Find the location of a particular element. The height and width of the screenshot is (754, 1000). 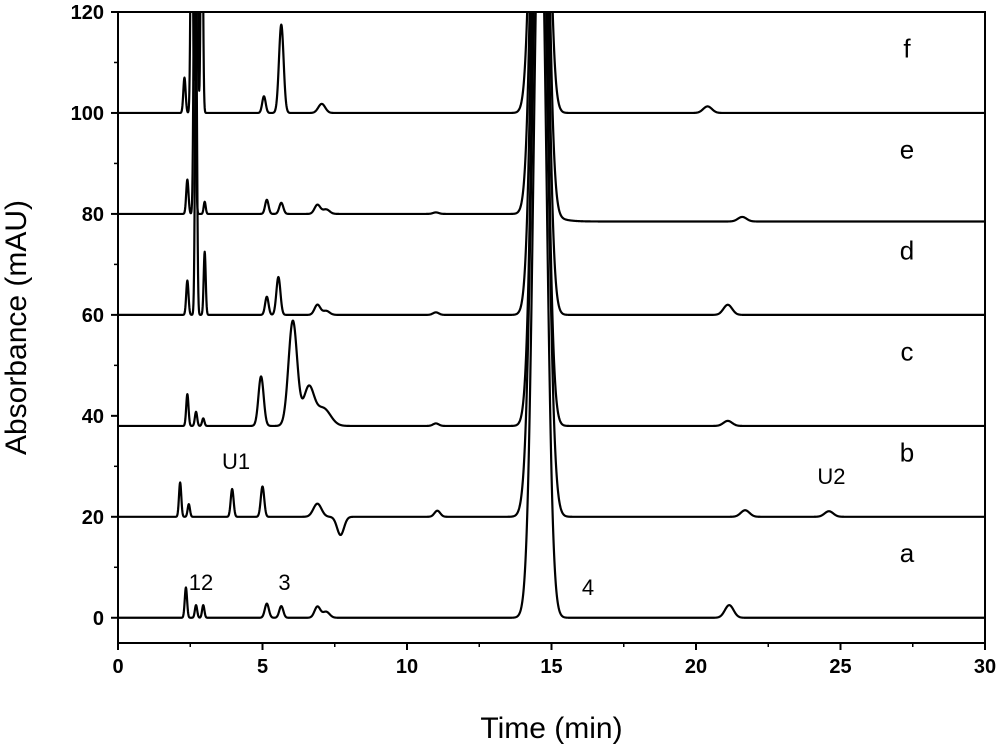

y-axis: 0 20 40 60 80 100 120 is located at coordinates (94, 316).